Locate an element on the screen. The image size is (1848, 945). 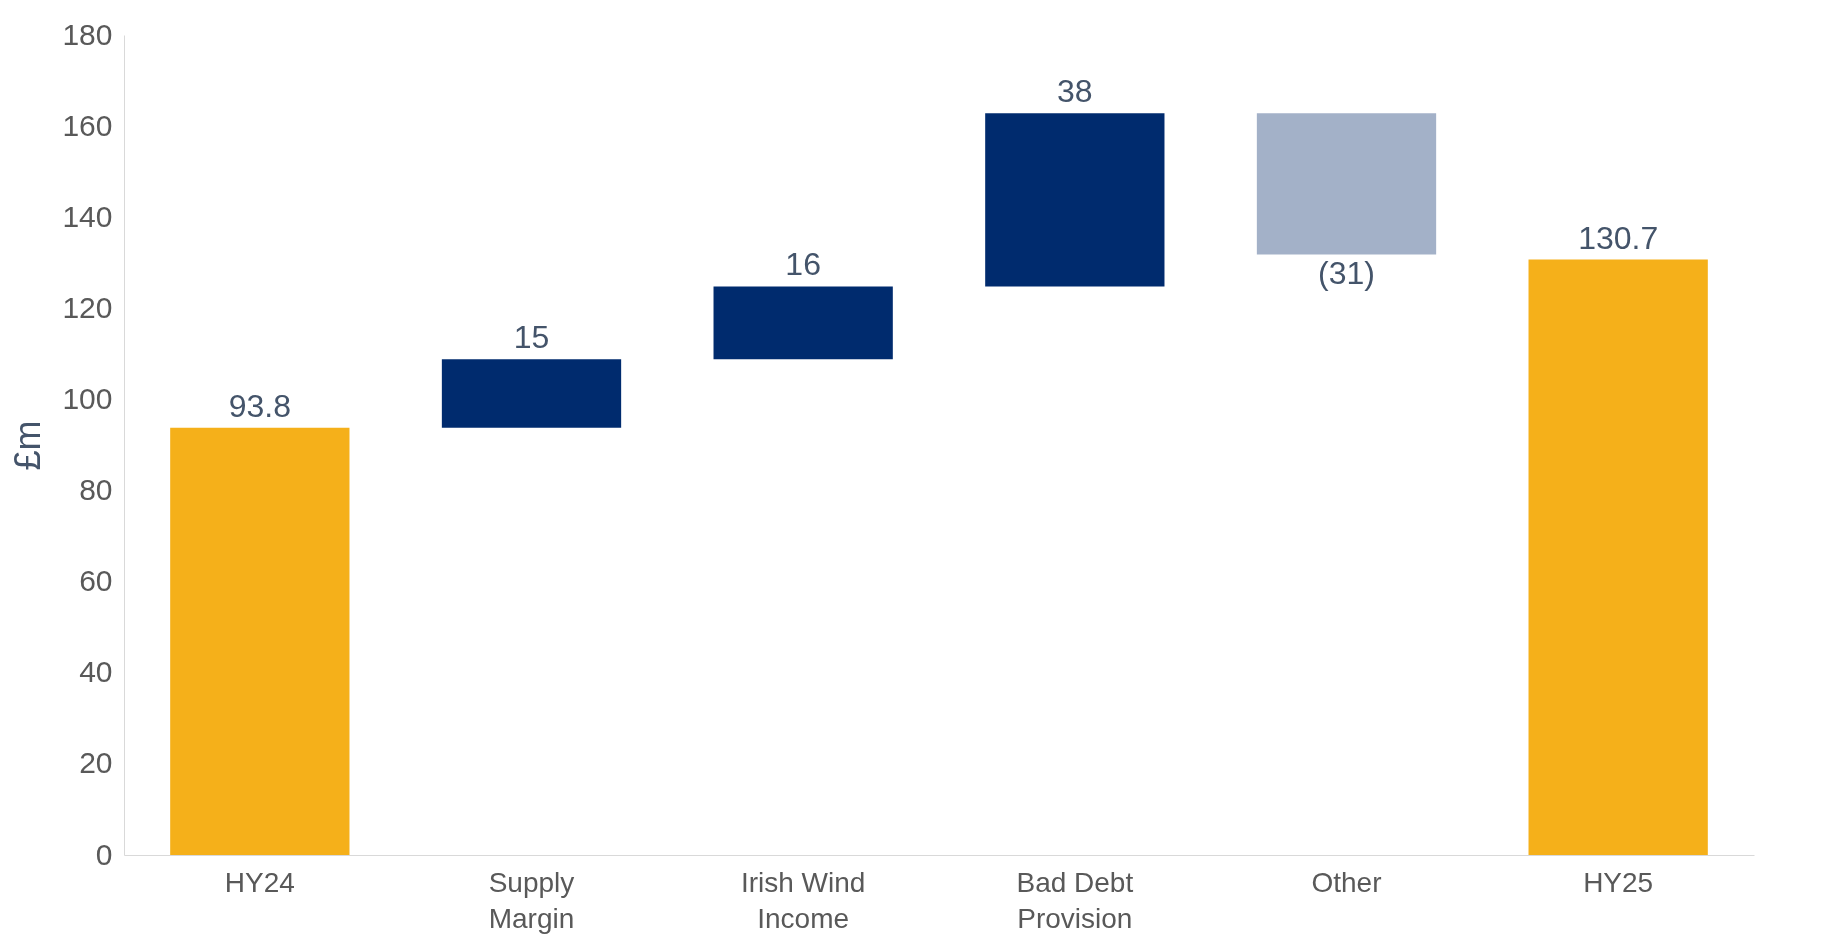
y-tick-label: 100 is located at coordinates (87, 398).